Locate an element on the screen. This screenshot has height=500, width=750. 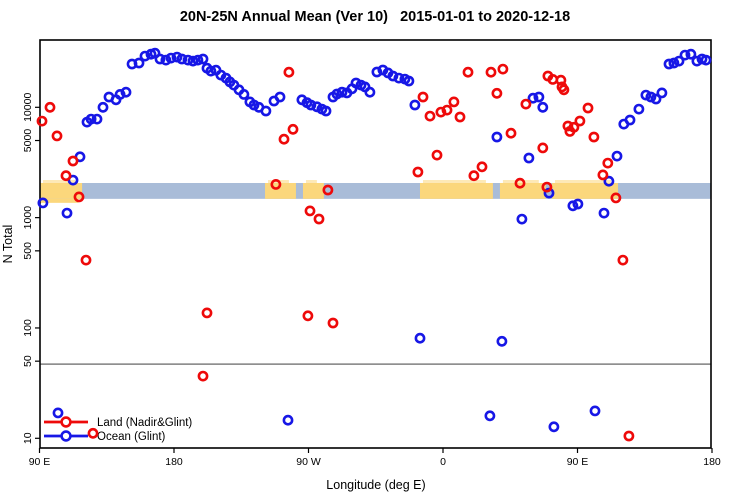
x-tick-label: 180 is located at coordinates (712, 462).